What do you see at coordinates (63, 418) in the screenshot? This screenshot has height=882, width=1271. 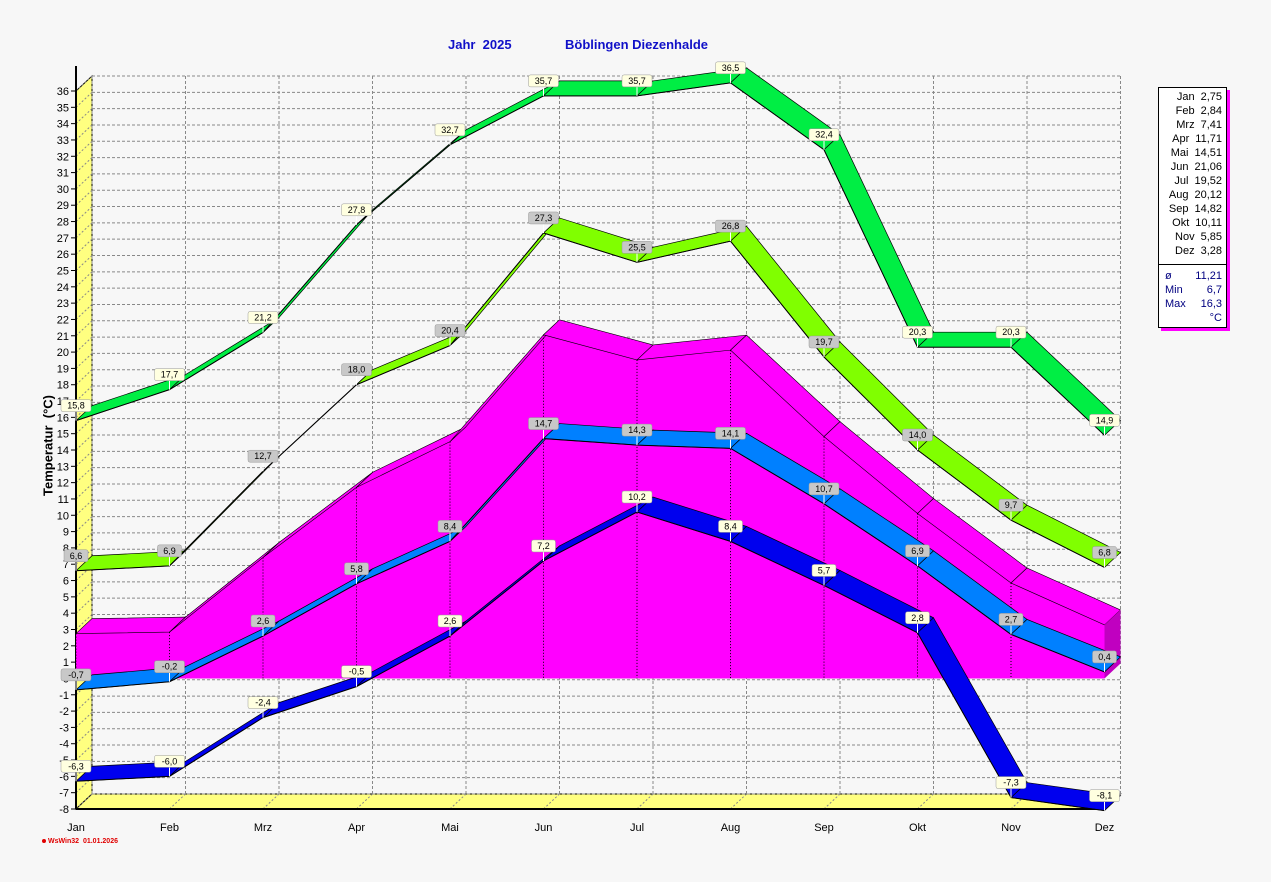 I see `y-tick-label: 16` at bounding box center [63, 418].